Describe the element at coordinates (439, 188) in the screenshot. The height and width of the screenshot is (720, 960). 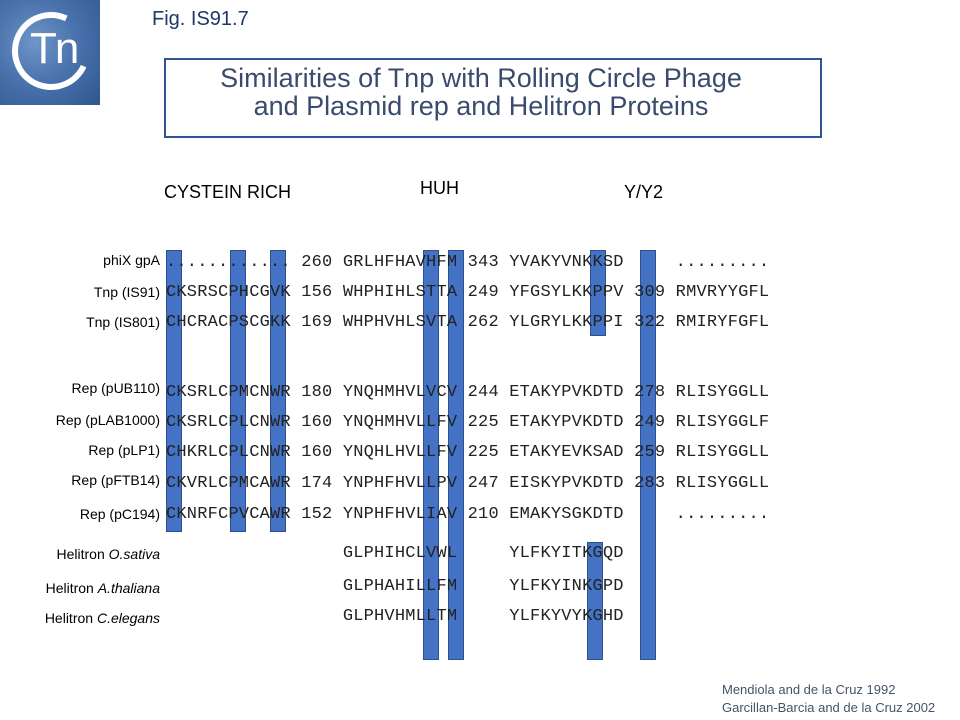
I see `section-huh: HUH` at that location.